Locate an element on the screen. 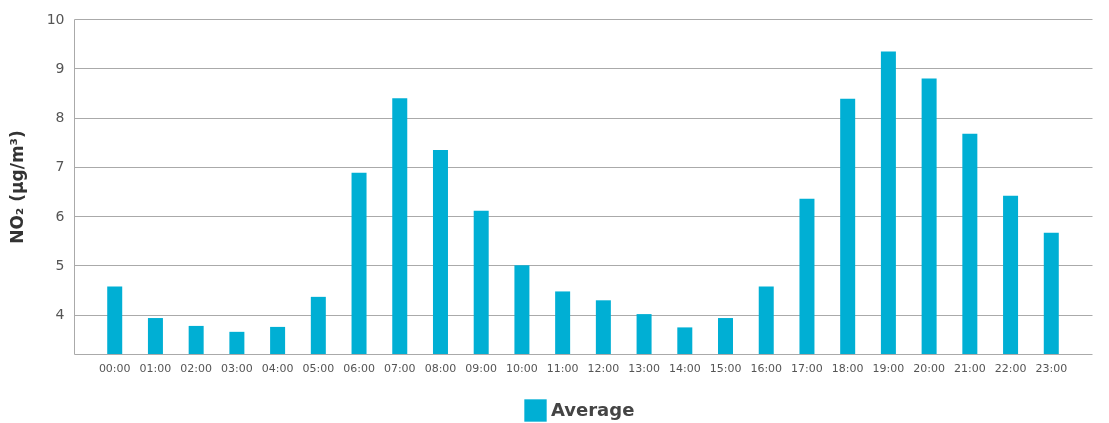 This screenshot has width=1109, height=423. x-tick-label: 21:00 is located at coordinates (969, 368).